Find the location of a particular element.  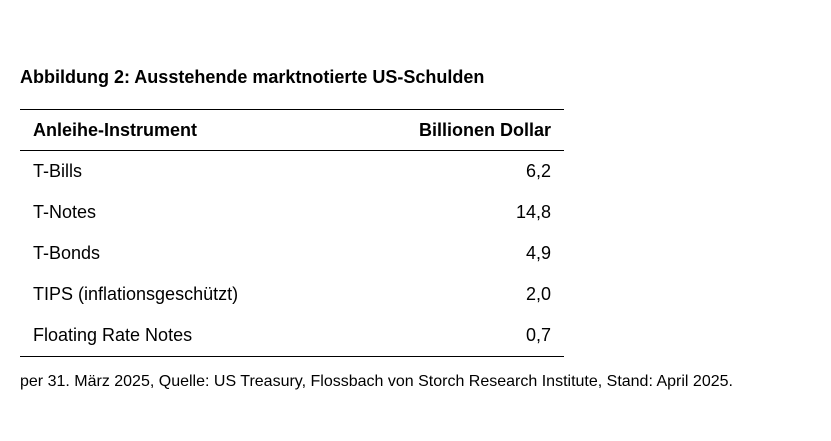

header-value: Billionen Dollar is located at coordinates (484, 129).